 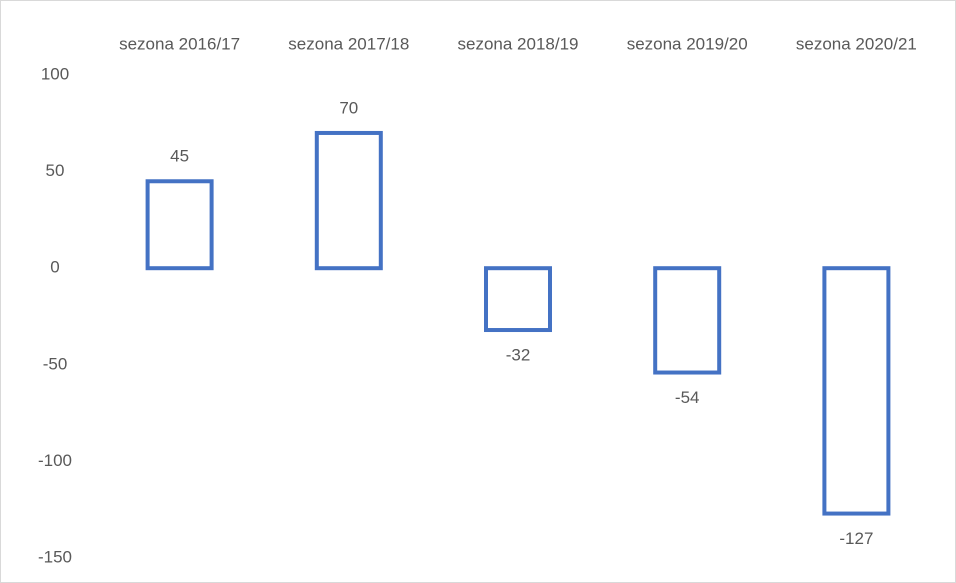 What do you see at coordinates (348, 107) in the screenshot?
I see `data-label: 70` at bounding box center [348, 107].